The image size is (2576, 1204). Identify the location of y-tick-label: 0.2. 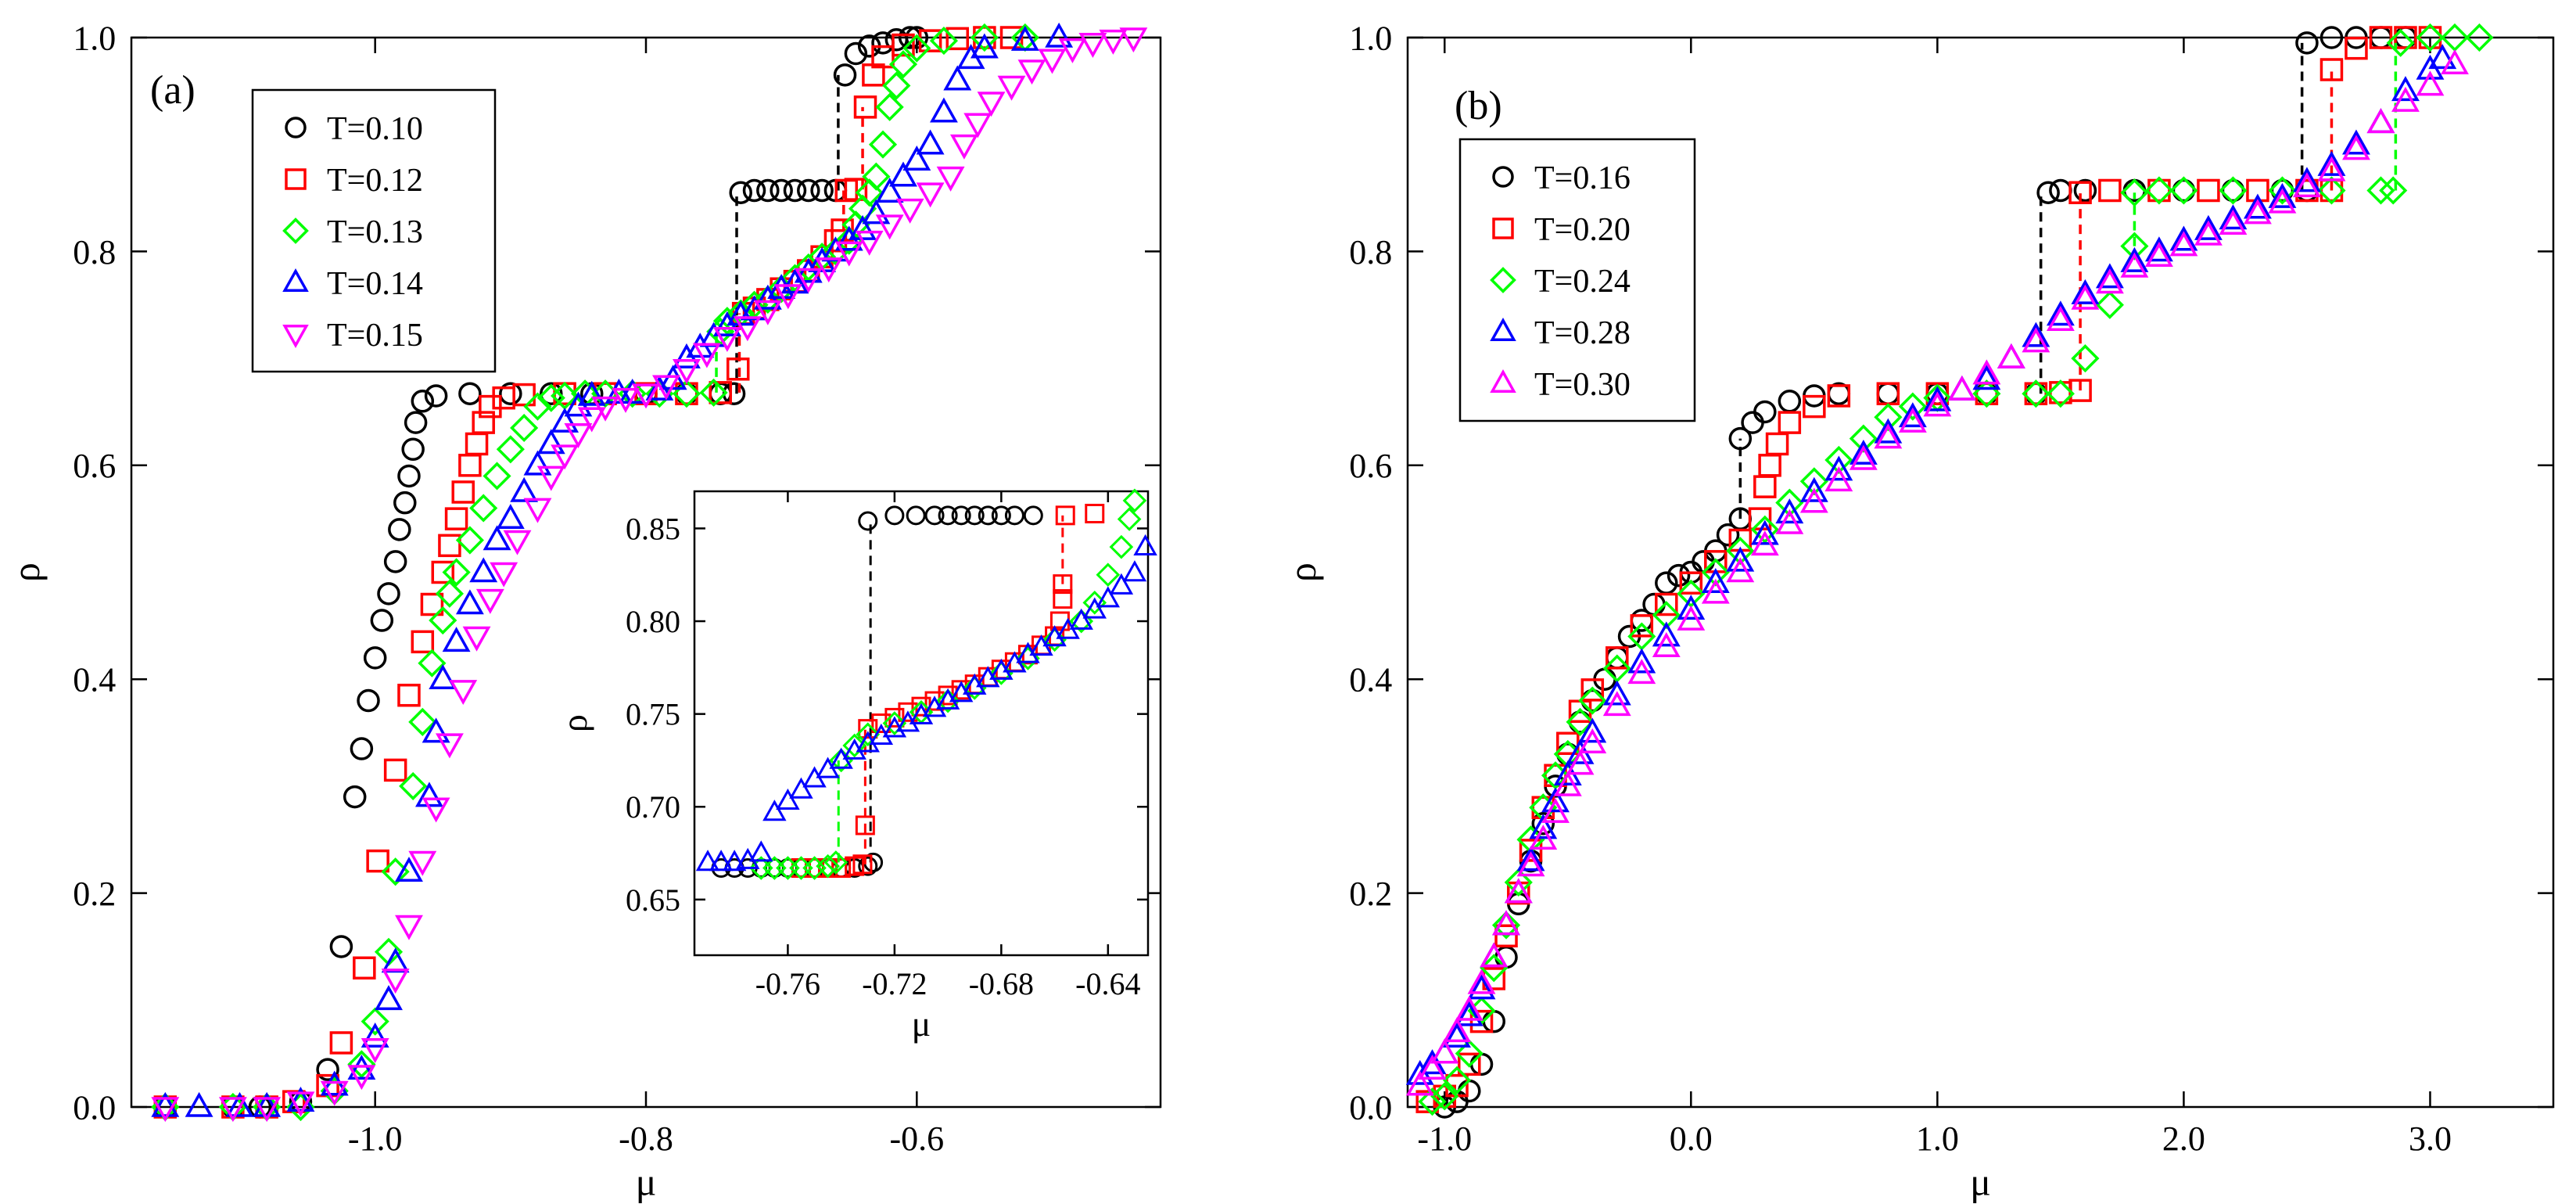
(95, 894).